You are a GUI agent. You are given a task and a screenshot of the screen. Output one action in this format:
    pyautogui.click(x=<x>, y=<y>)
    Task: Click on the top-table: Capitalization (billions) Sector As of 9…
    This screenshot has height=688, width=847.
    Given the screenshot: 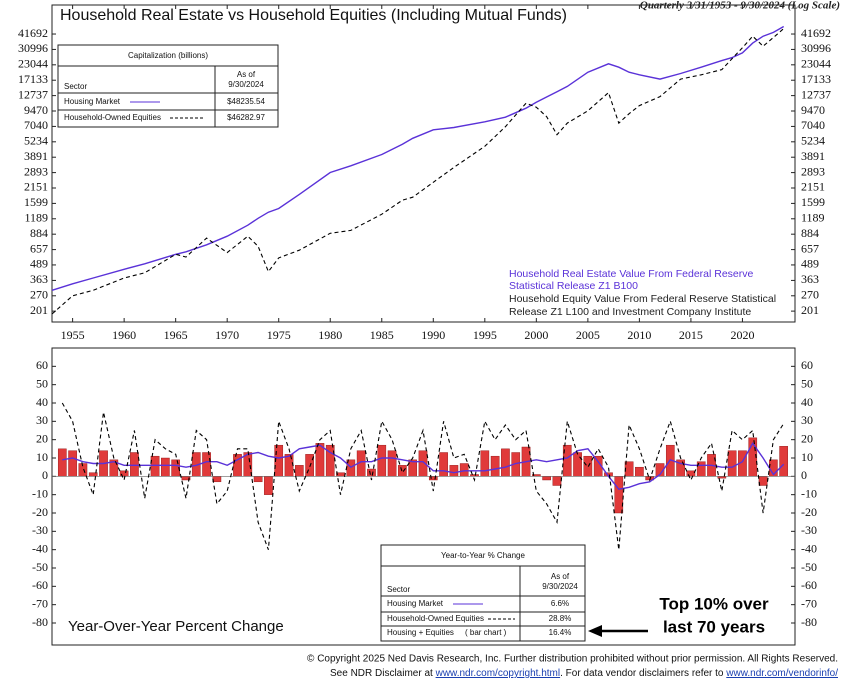 What is the action you would take?
    pyautogui.click(x=168, y=86)
    